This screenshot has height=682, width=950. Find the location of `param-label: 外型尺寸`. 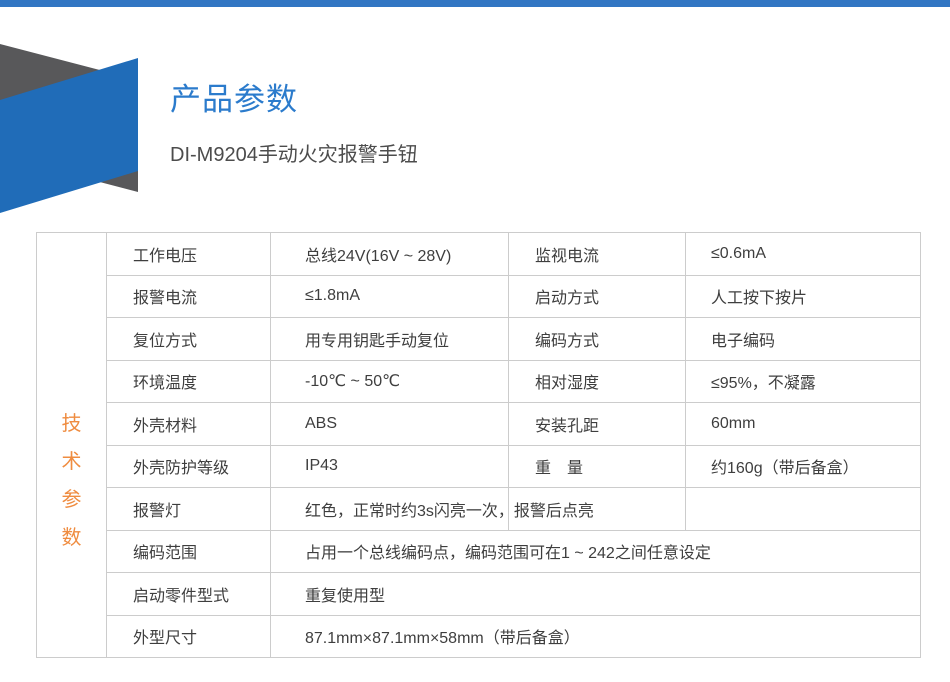

param-label: 外型尺寸 is located at coordinates (188, 636).